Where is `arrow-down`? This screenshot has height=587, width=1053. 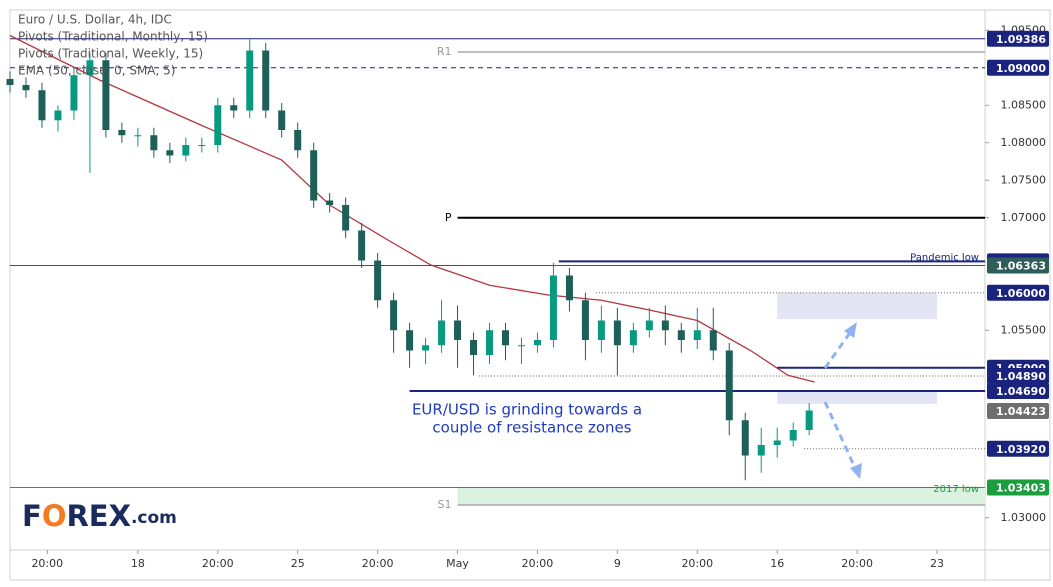
arrow-down is located at coordinates (840, 436).